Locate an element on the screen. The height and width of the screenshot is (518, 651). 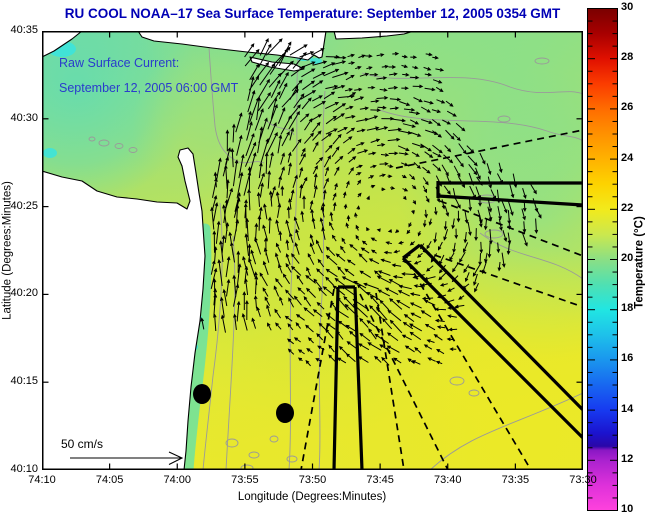
y-tick-label: 40:30 is located at coordinates (24, 117).